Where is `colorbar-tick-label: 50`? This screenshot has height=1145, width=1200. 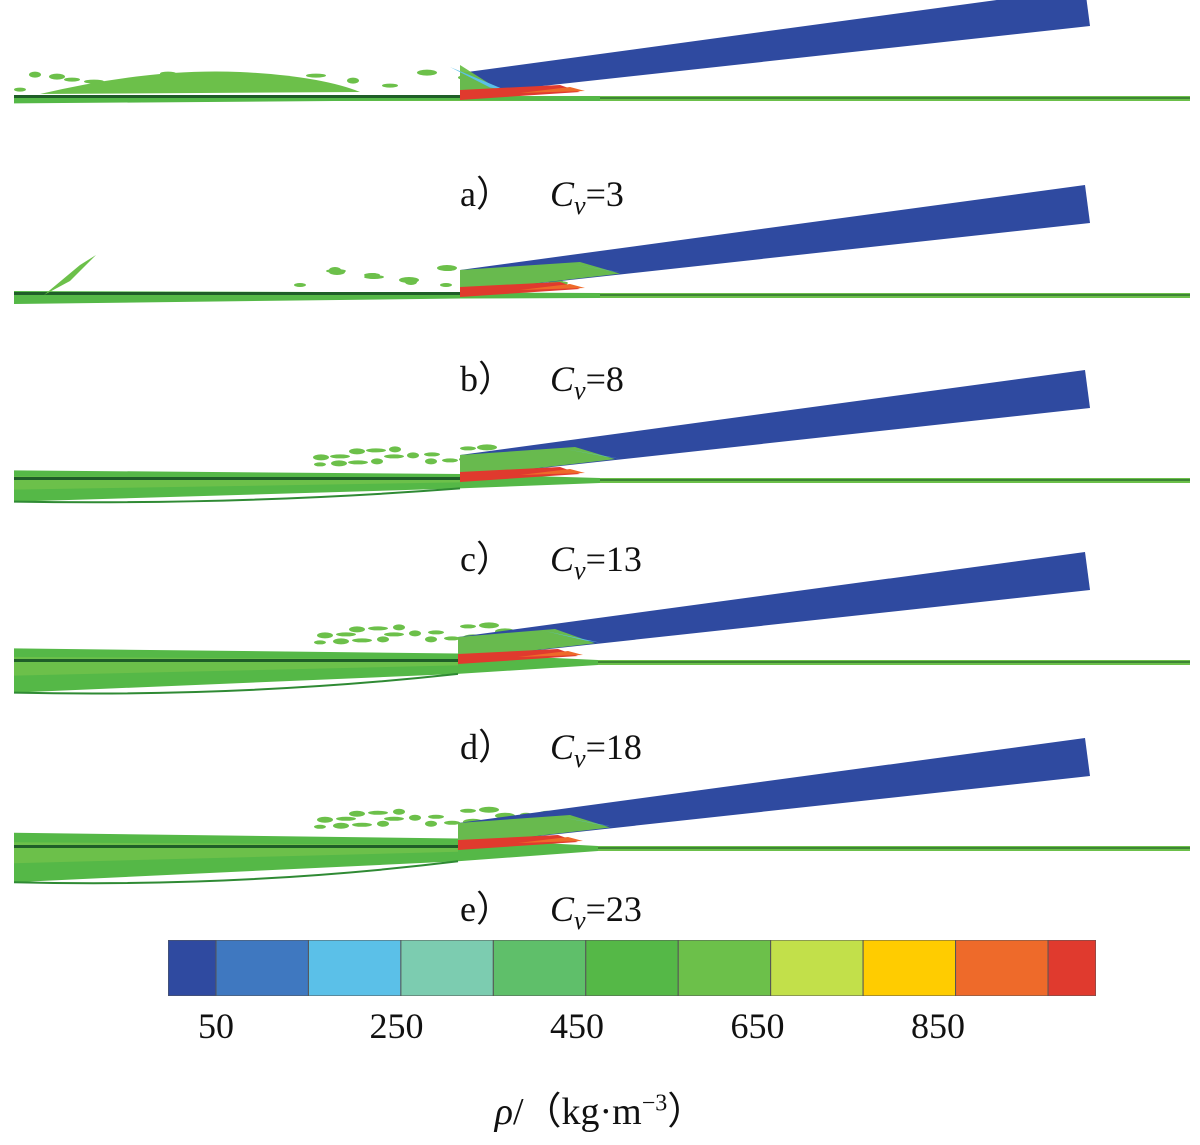 colorbar-tick-label: 50 is located at coordinates (216, 1026).